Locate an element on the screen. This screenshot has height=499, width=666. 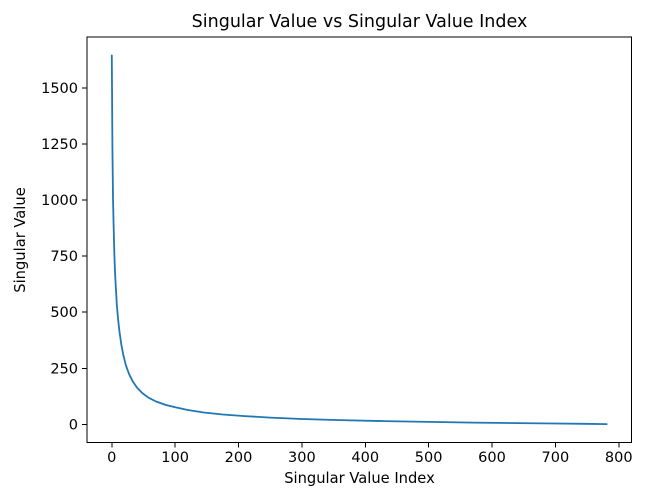
x-axis-label: Singular Value Index is located at coordinates (359, 478).